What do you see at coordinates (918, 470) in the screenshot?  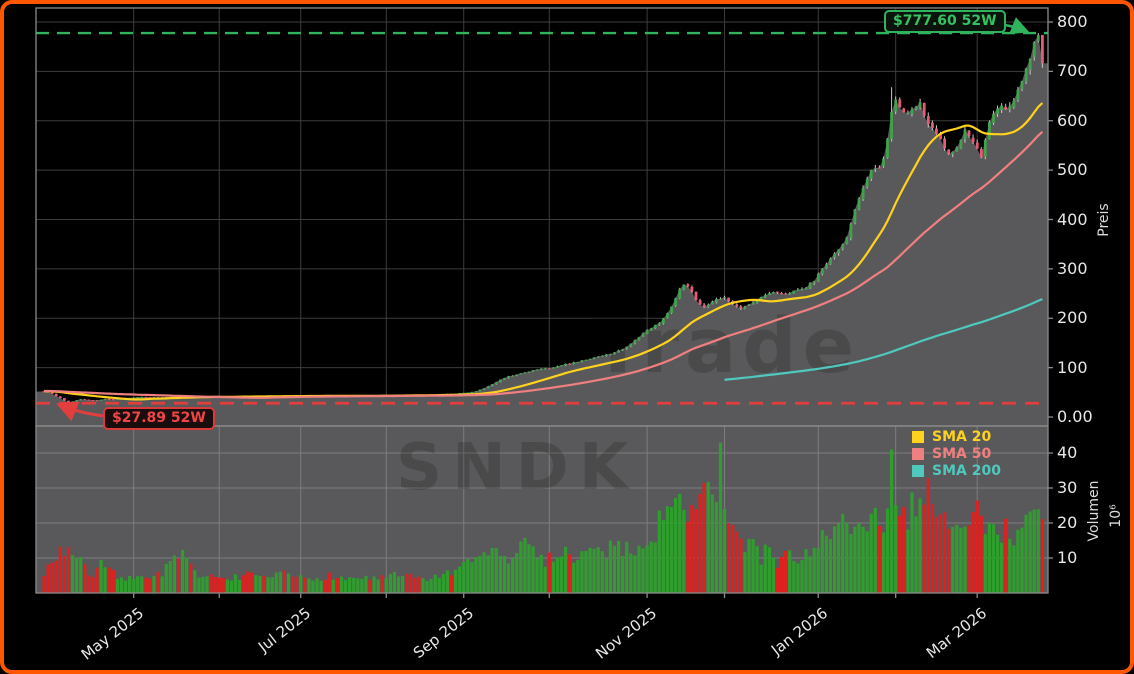 I see `sma200-swatch-icon` at bounding box center [918, 470].